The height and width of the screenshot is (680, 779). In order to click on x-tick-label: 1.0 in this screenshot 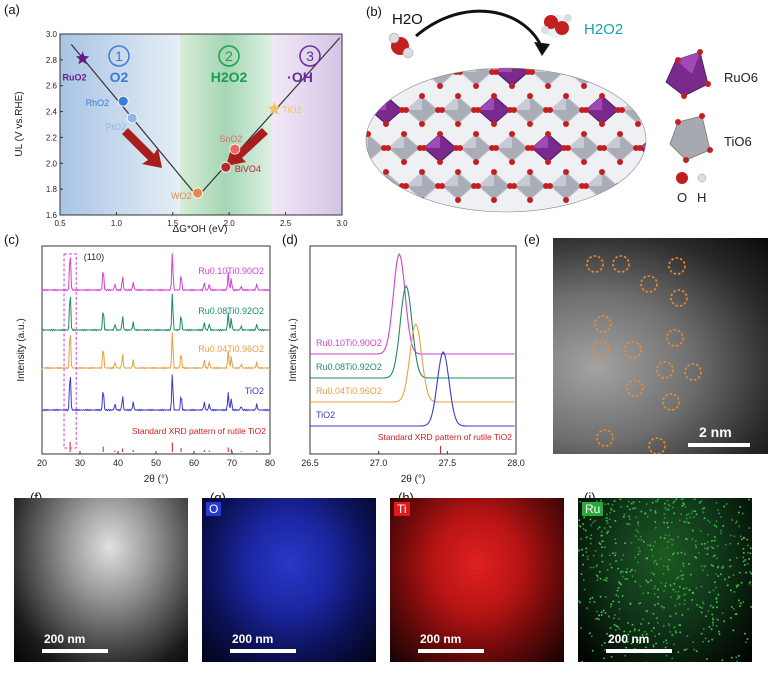, I will do `click(117, 223)`.